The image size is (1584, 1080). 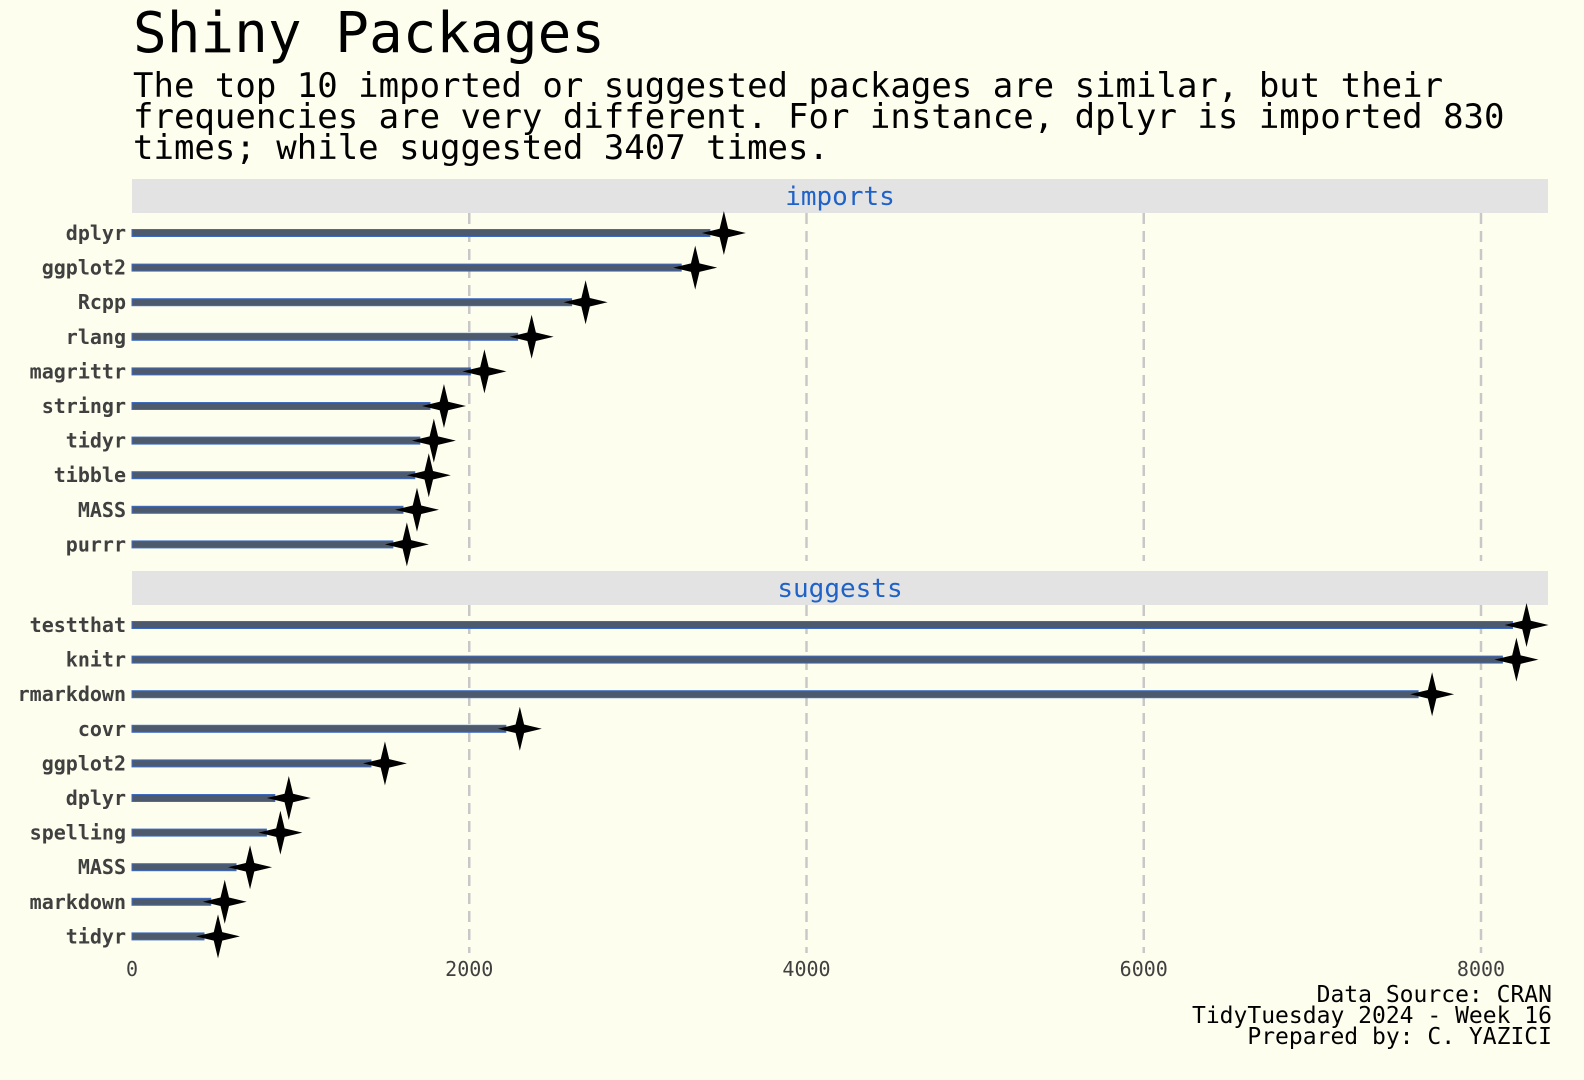 What do you see at coordinates (1399, 1037) in the screenshot?
I see `caption-line: Prepared by: C. YAZICI` at bounding box center [1399, 1037].